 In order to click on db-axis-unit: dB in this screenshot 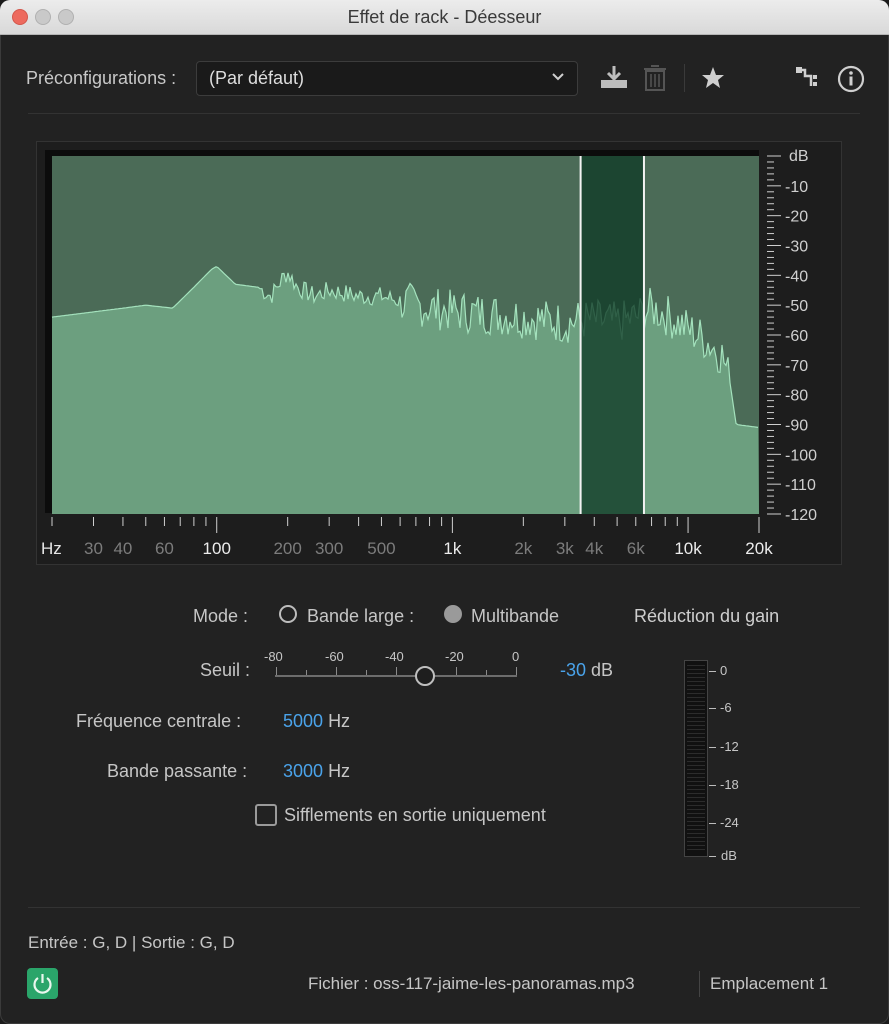, I will do `click(799, 156)`.